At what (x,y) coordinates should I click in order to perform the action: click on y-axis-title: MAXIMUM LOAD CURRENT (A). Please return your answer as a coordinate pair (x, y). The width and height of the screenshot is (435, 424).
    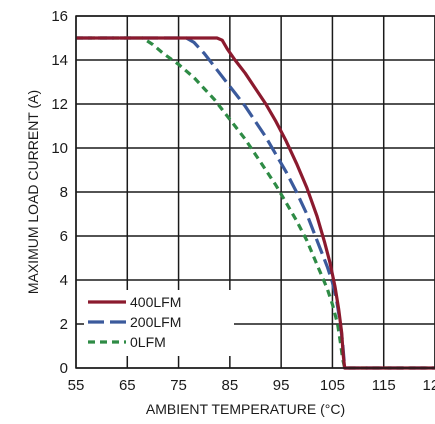
    Looking at the image, I should click on (33, 192).